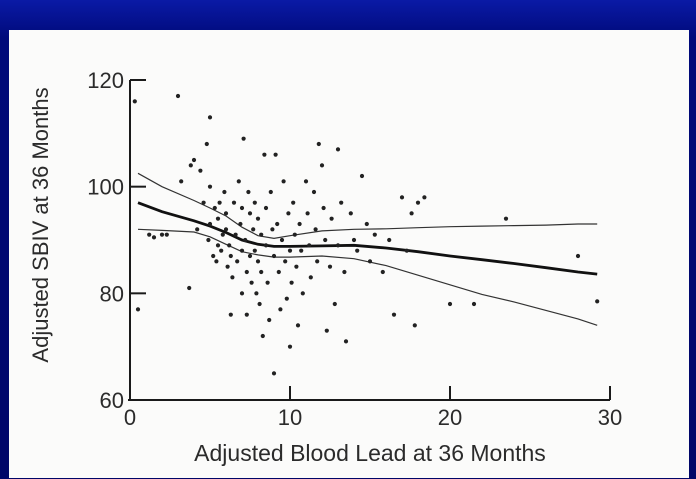 This screenshot has height=479, width=696. I want to click on fit-curve, so click(367, 238).